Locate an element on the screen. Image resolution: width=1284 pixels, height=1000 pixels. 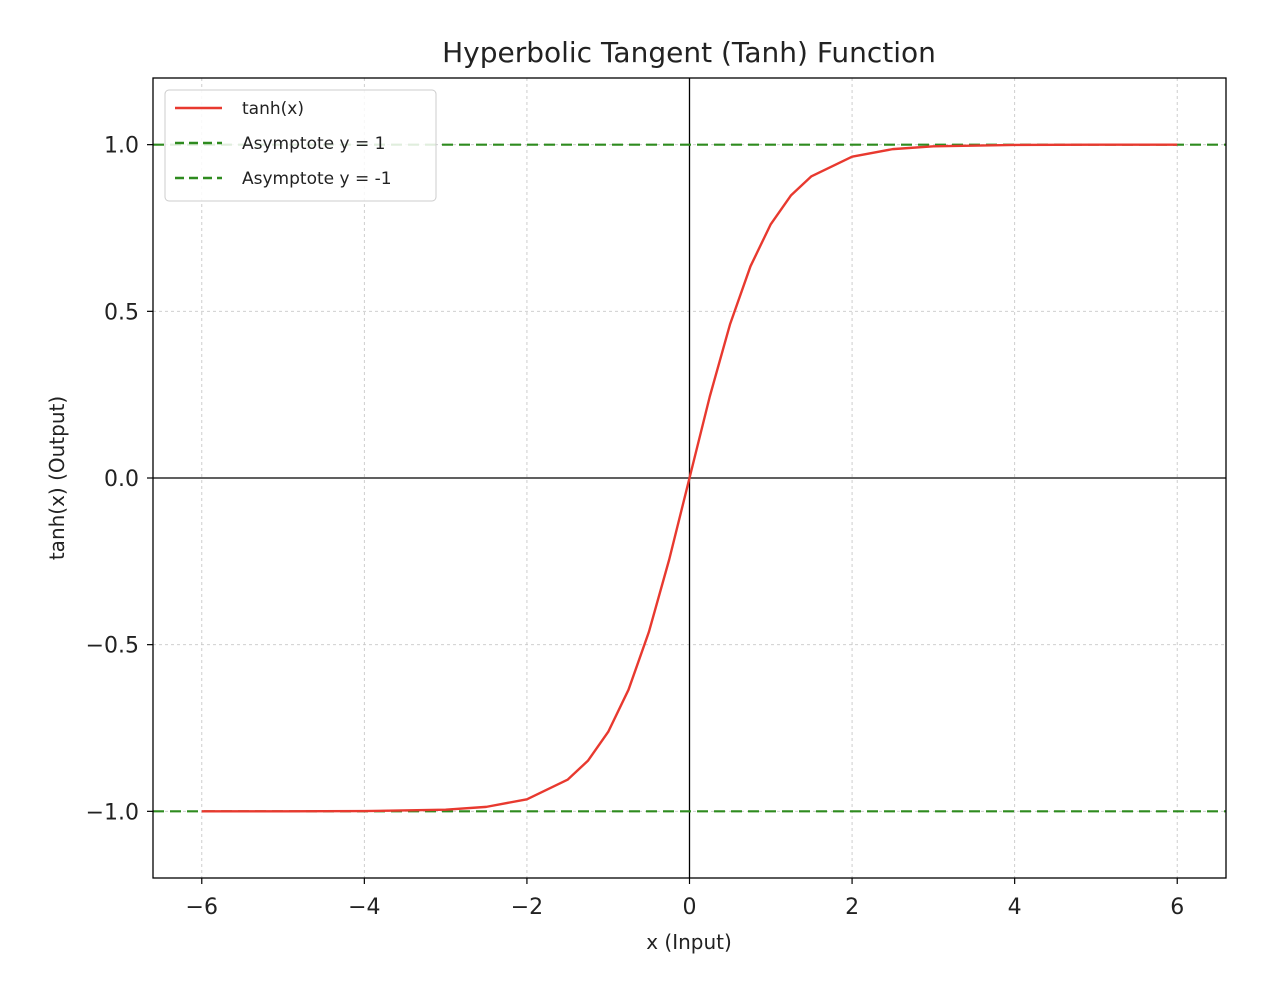
x-tick-label: 4 is located at coordinates (1015, 907).